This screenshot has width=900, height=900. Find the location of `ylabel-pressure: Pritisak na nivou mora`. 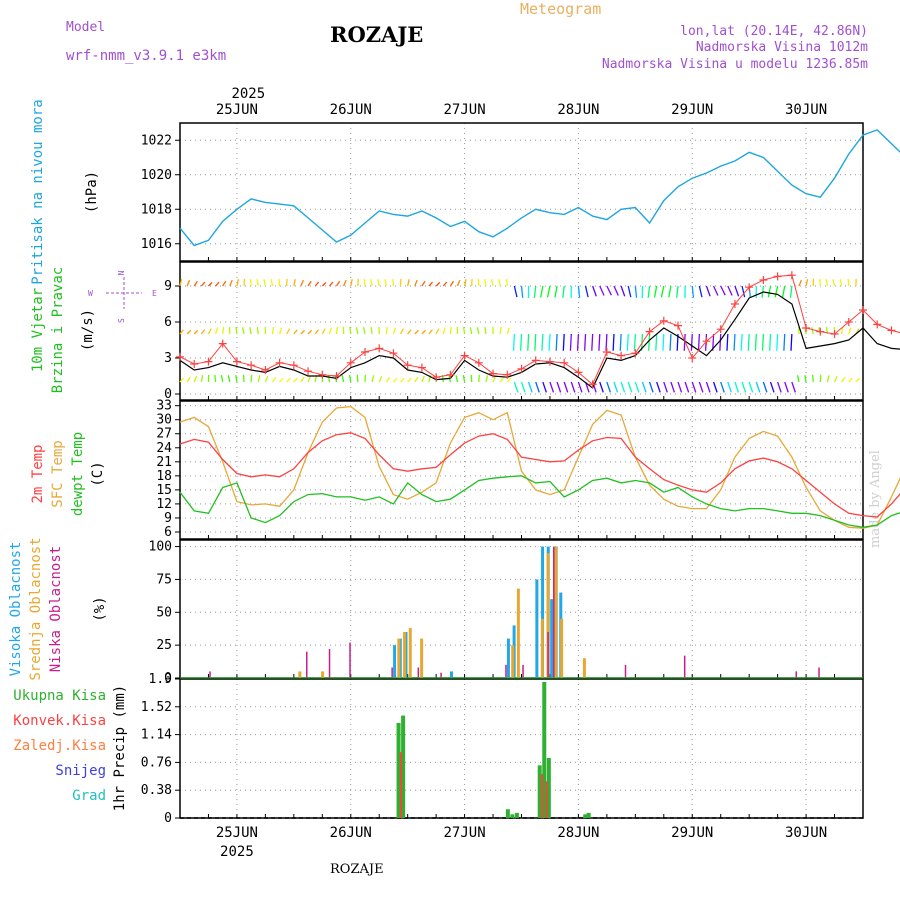

ylabel-pressure: Pritisak na nivou mora is located at coordinates (38, 191).